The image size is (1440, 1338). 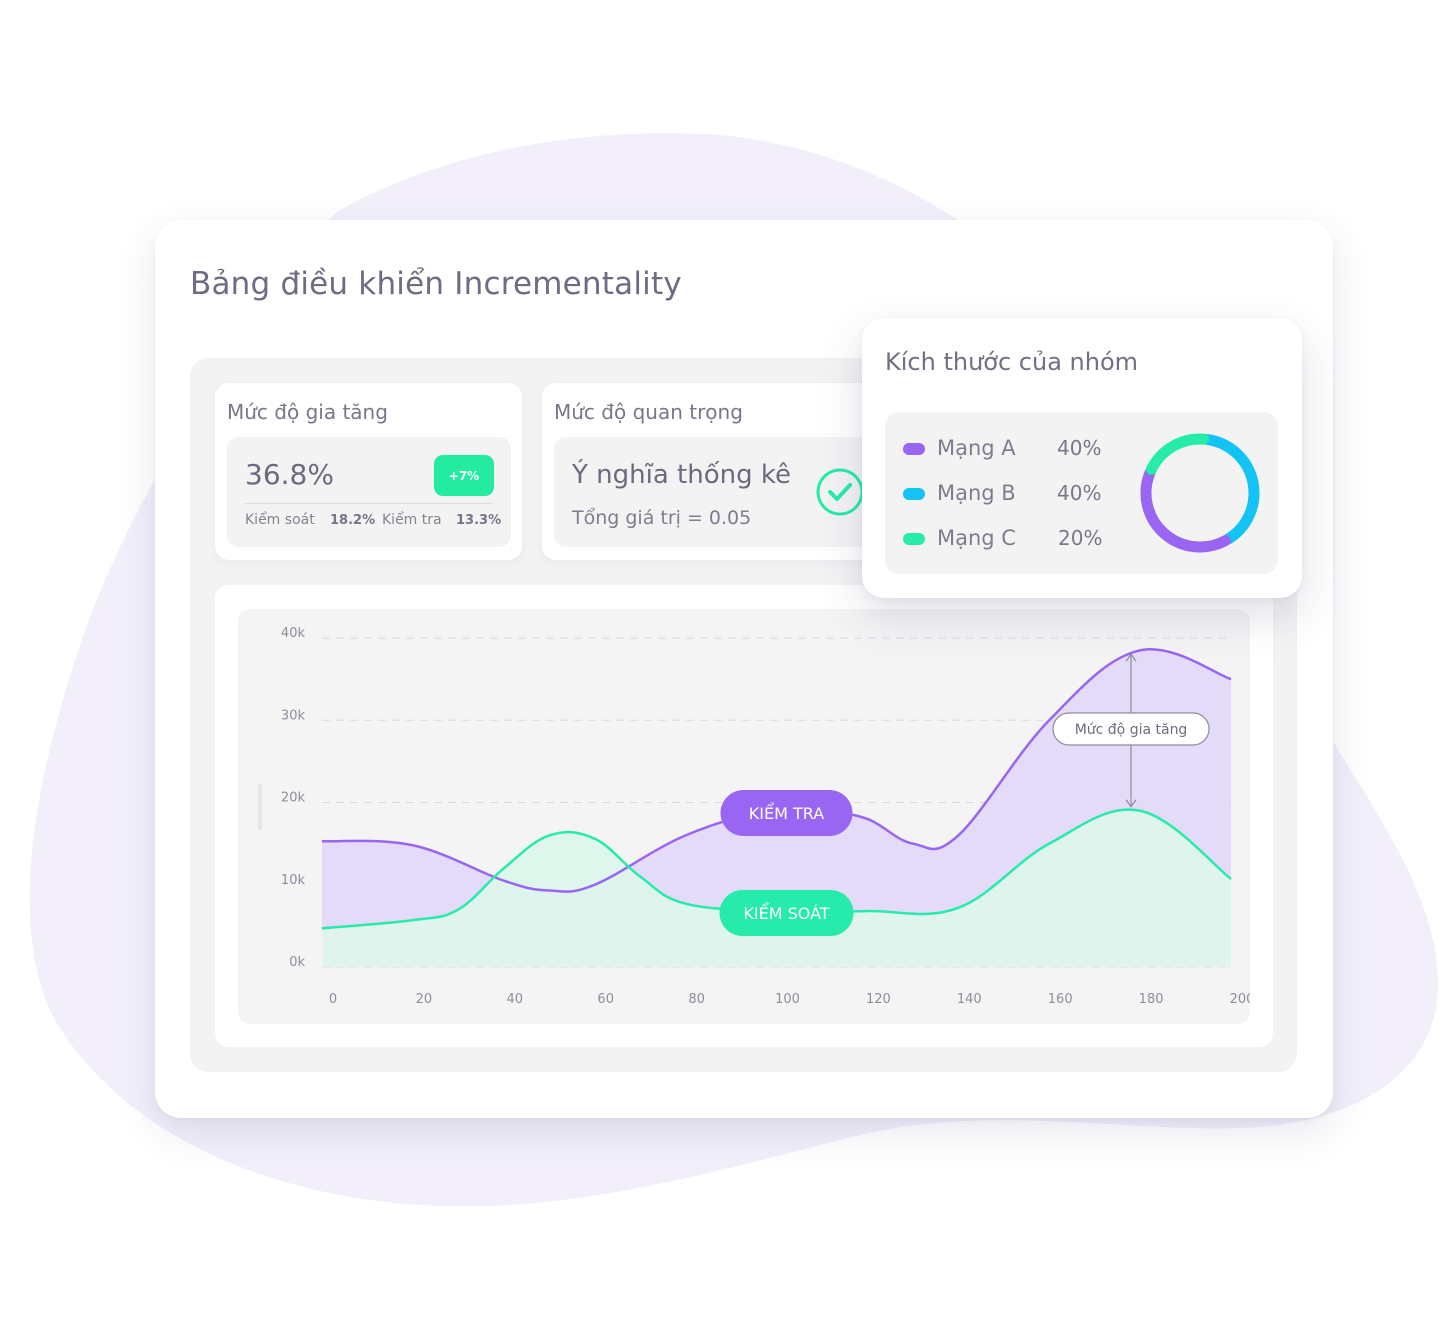 I want to click on y-tick-label: 0k, so click(x=297, y=962).